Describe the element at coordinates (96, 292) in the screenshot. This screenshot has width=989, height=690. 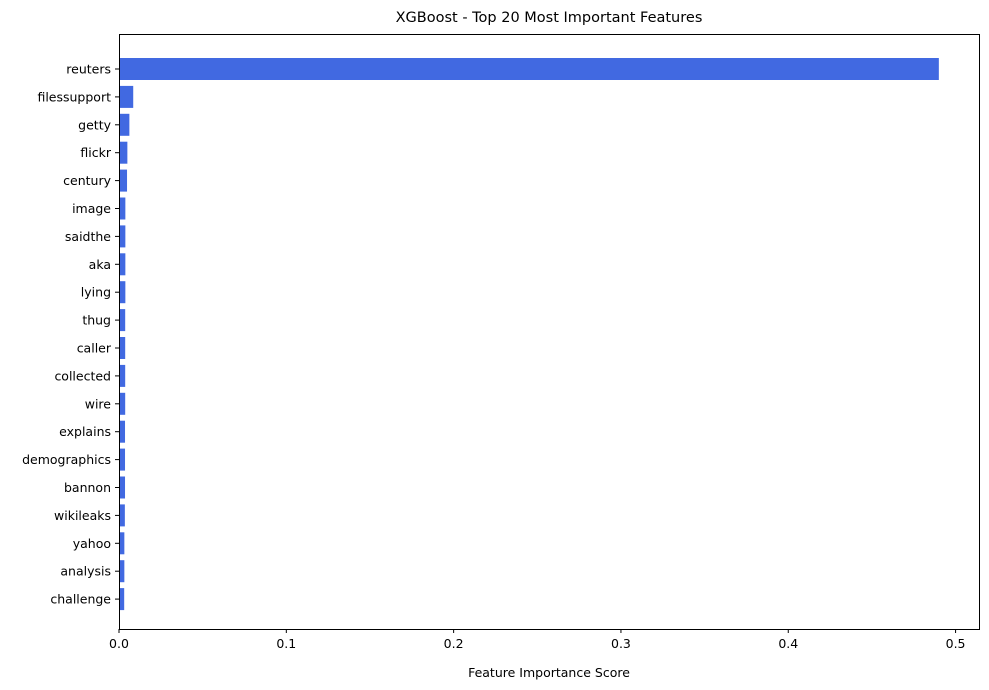
I see `y-tick-label-lying: lying` at that location.